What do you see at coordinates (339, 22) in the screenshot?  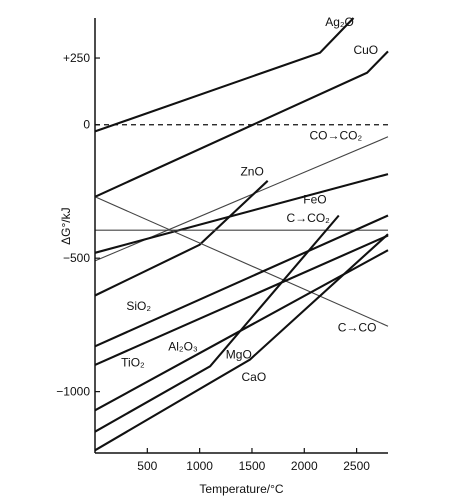 I see `series-label-ag2o: Ag₂O` at bounding box center [339, 22].